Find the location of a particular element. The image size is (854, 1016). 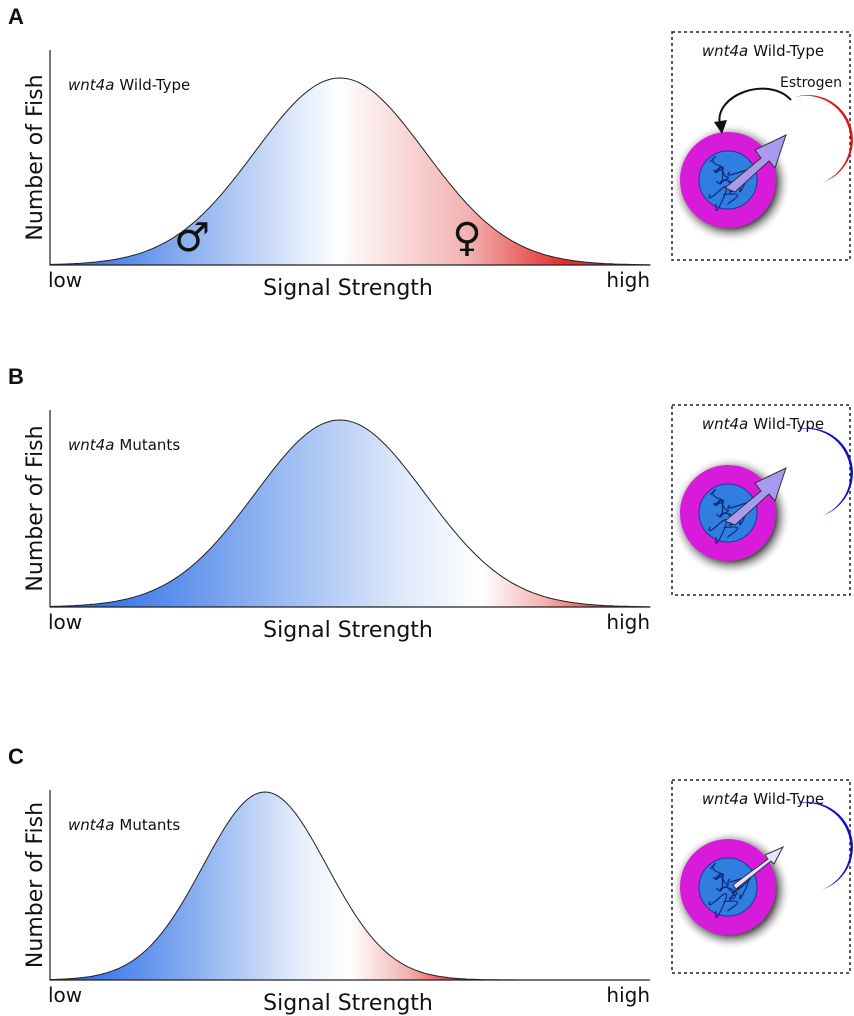

feedback-arrow is located at coordinates (755, 106).